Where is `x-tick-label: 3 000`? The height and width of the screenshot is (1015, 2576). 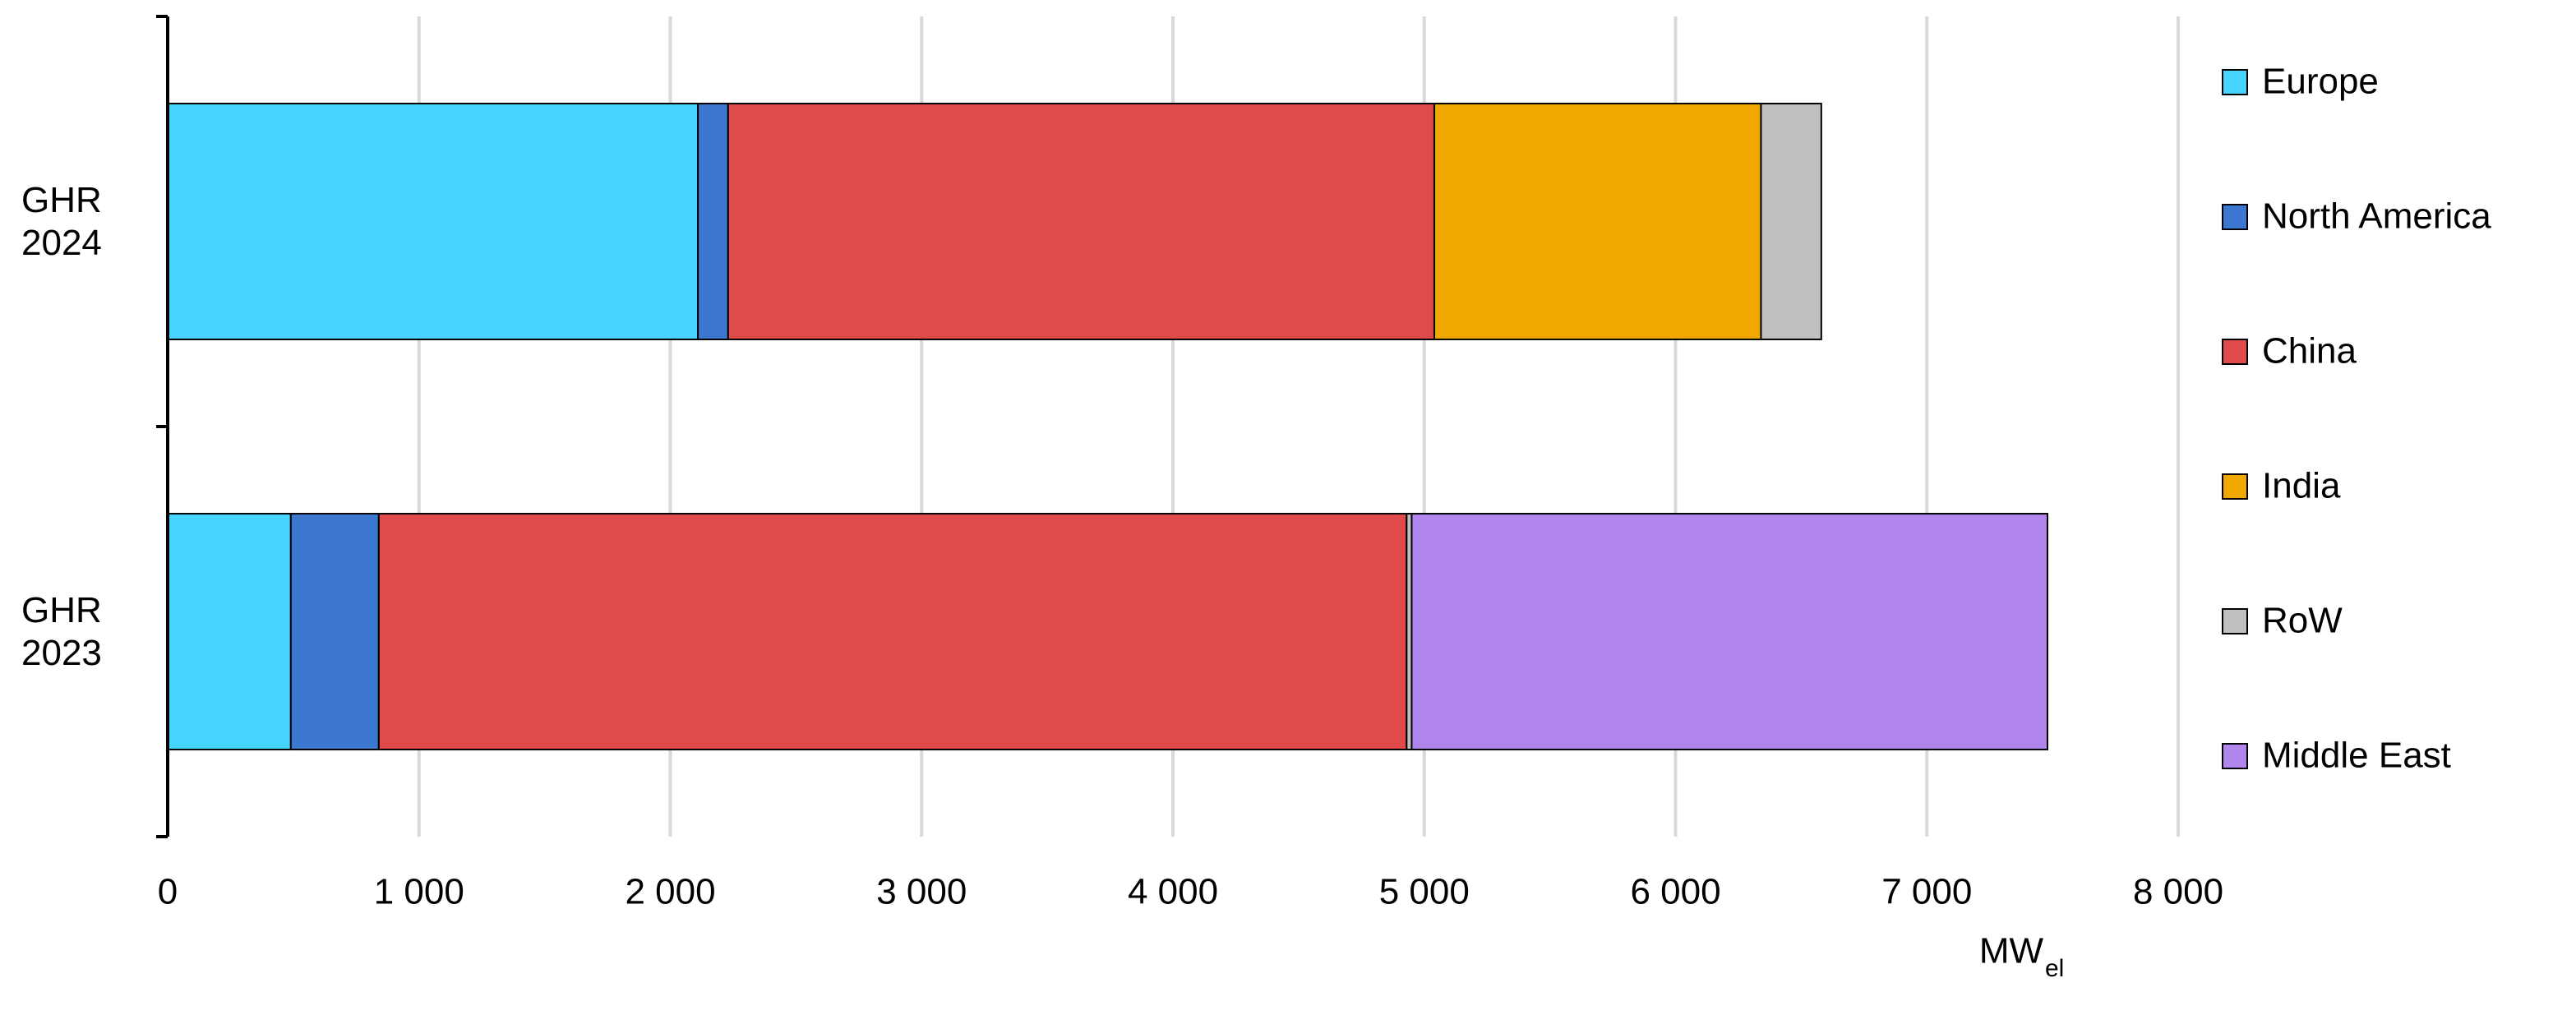 x-tick-label: 3 000 is located at coordinates (922, 892).